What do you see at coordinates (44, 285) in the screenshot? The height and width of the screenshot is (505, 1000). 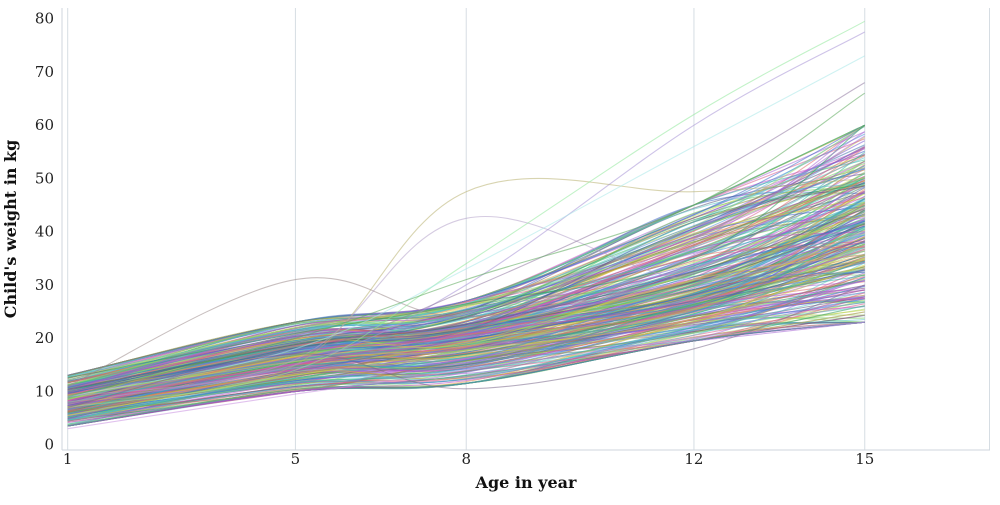 I see `y-tick-label: 30` at bounding box center [44, 285].